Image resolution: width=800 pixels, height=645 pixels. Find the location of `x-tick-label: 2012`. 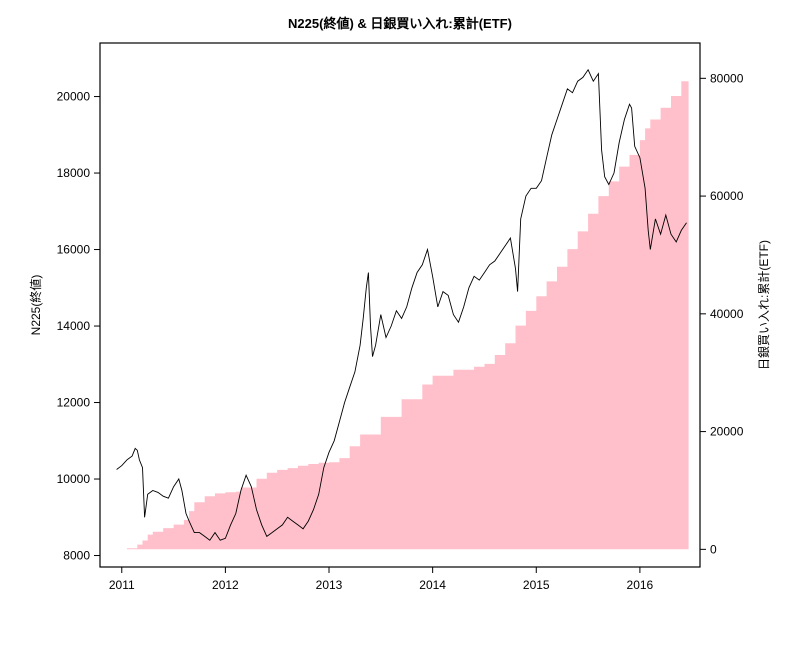

x-tick-label: 2012 is located at coordinates (225, 585).